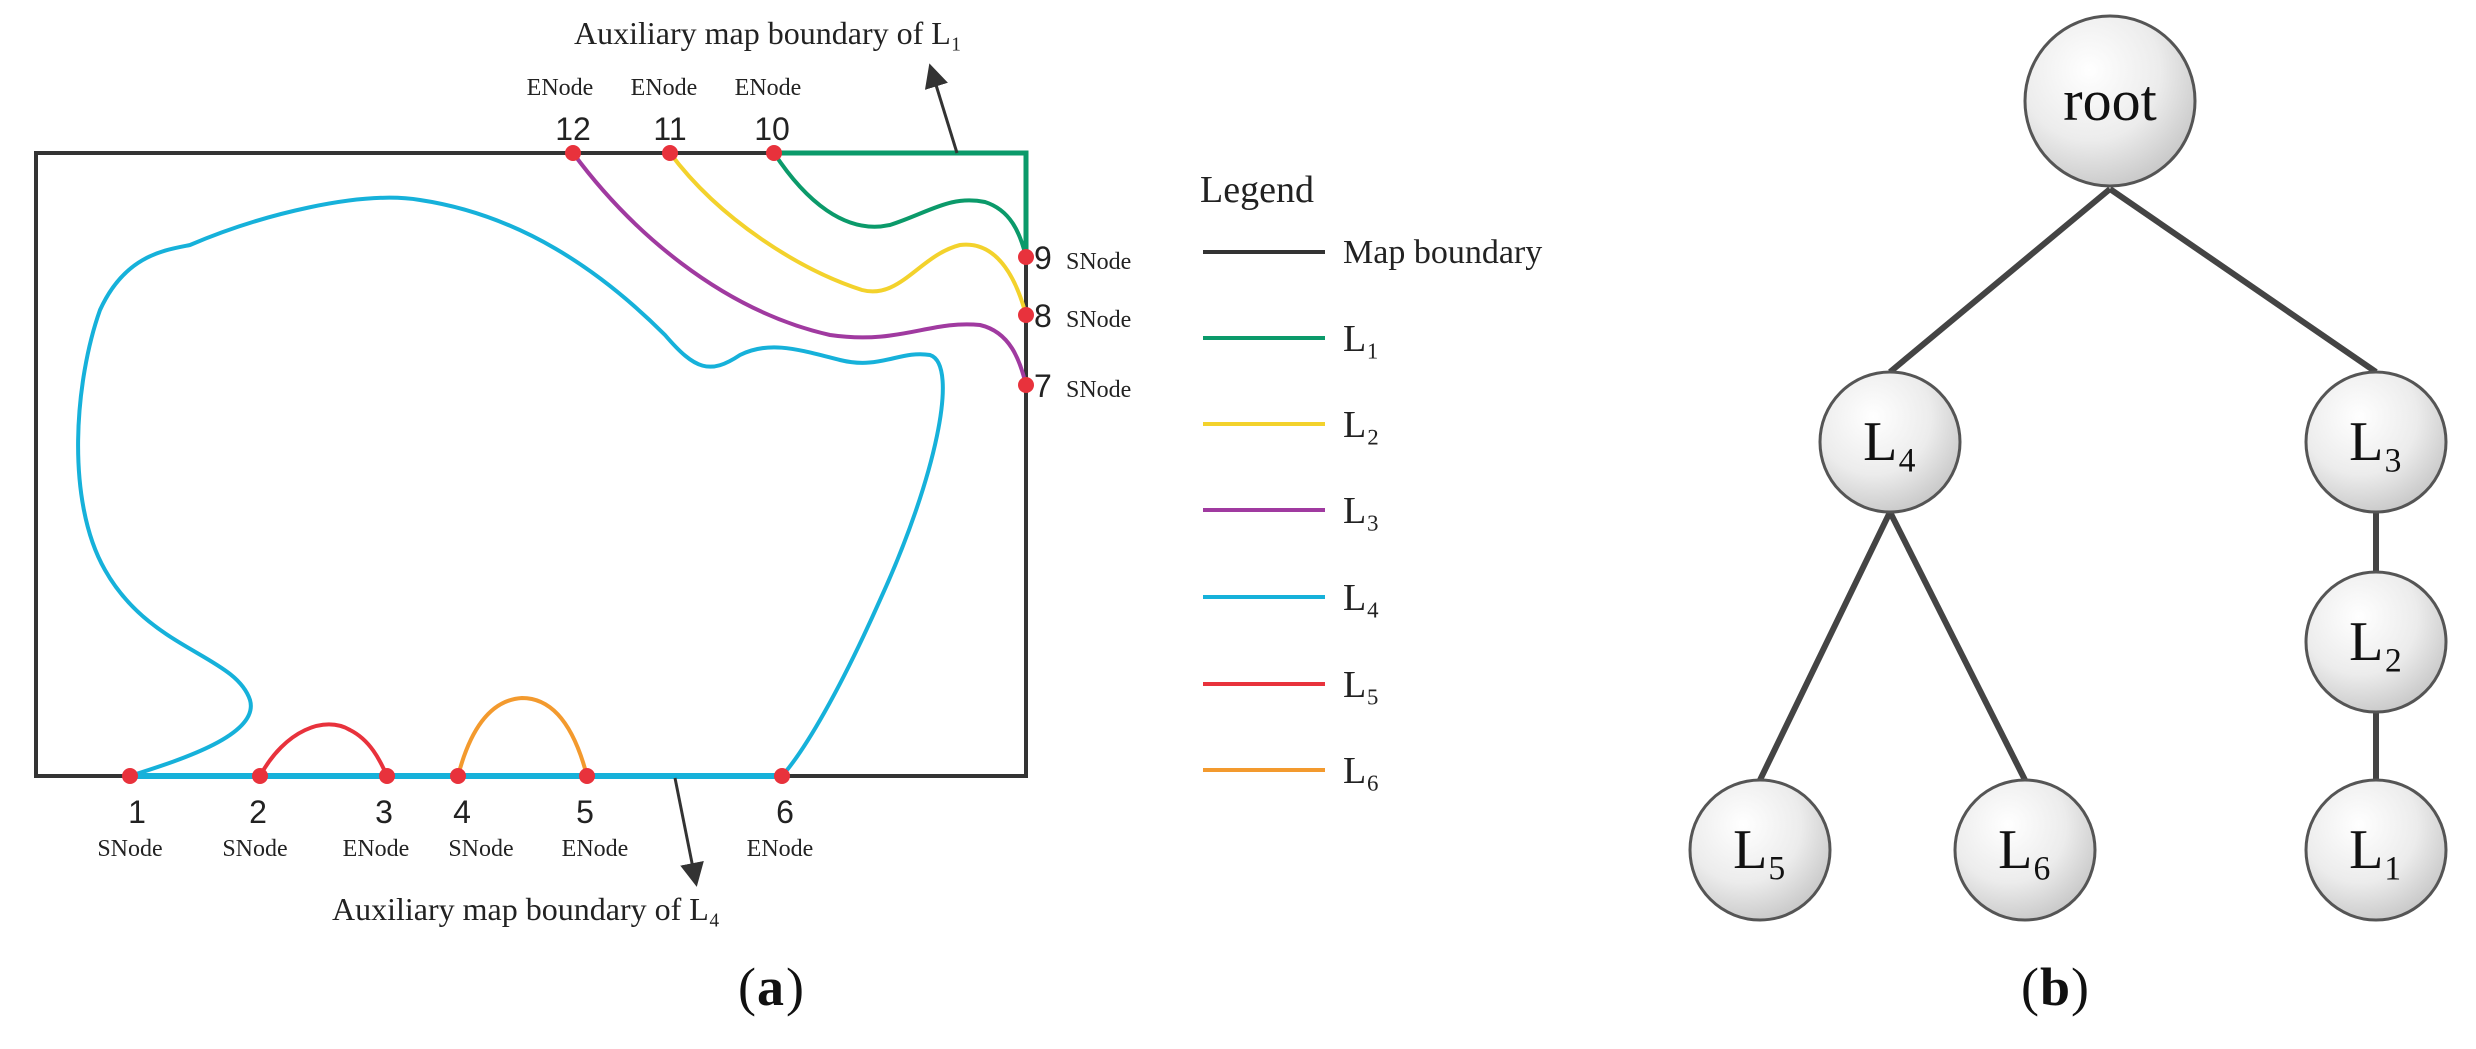 The image size is (2476, 1049). Describe the element at coordinates (585, 812) in the screenshot. I see `node-num-5: 5` at that location.